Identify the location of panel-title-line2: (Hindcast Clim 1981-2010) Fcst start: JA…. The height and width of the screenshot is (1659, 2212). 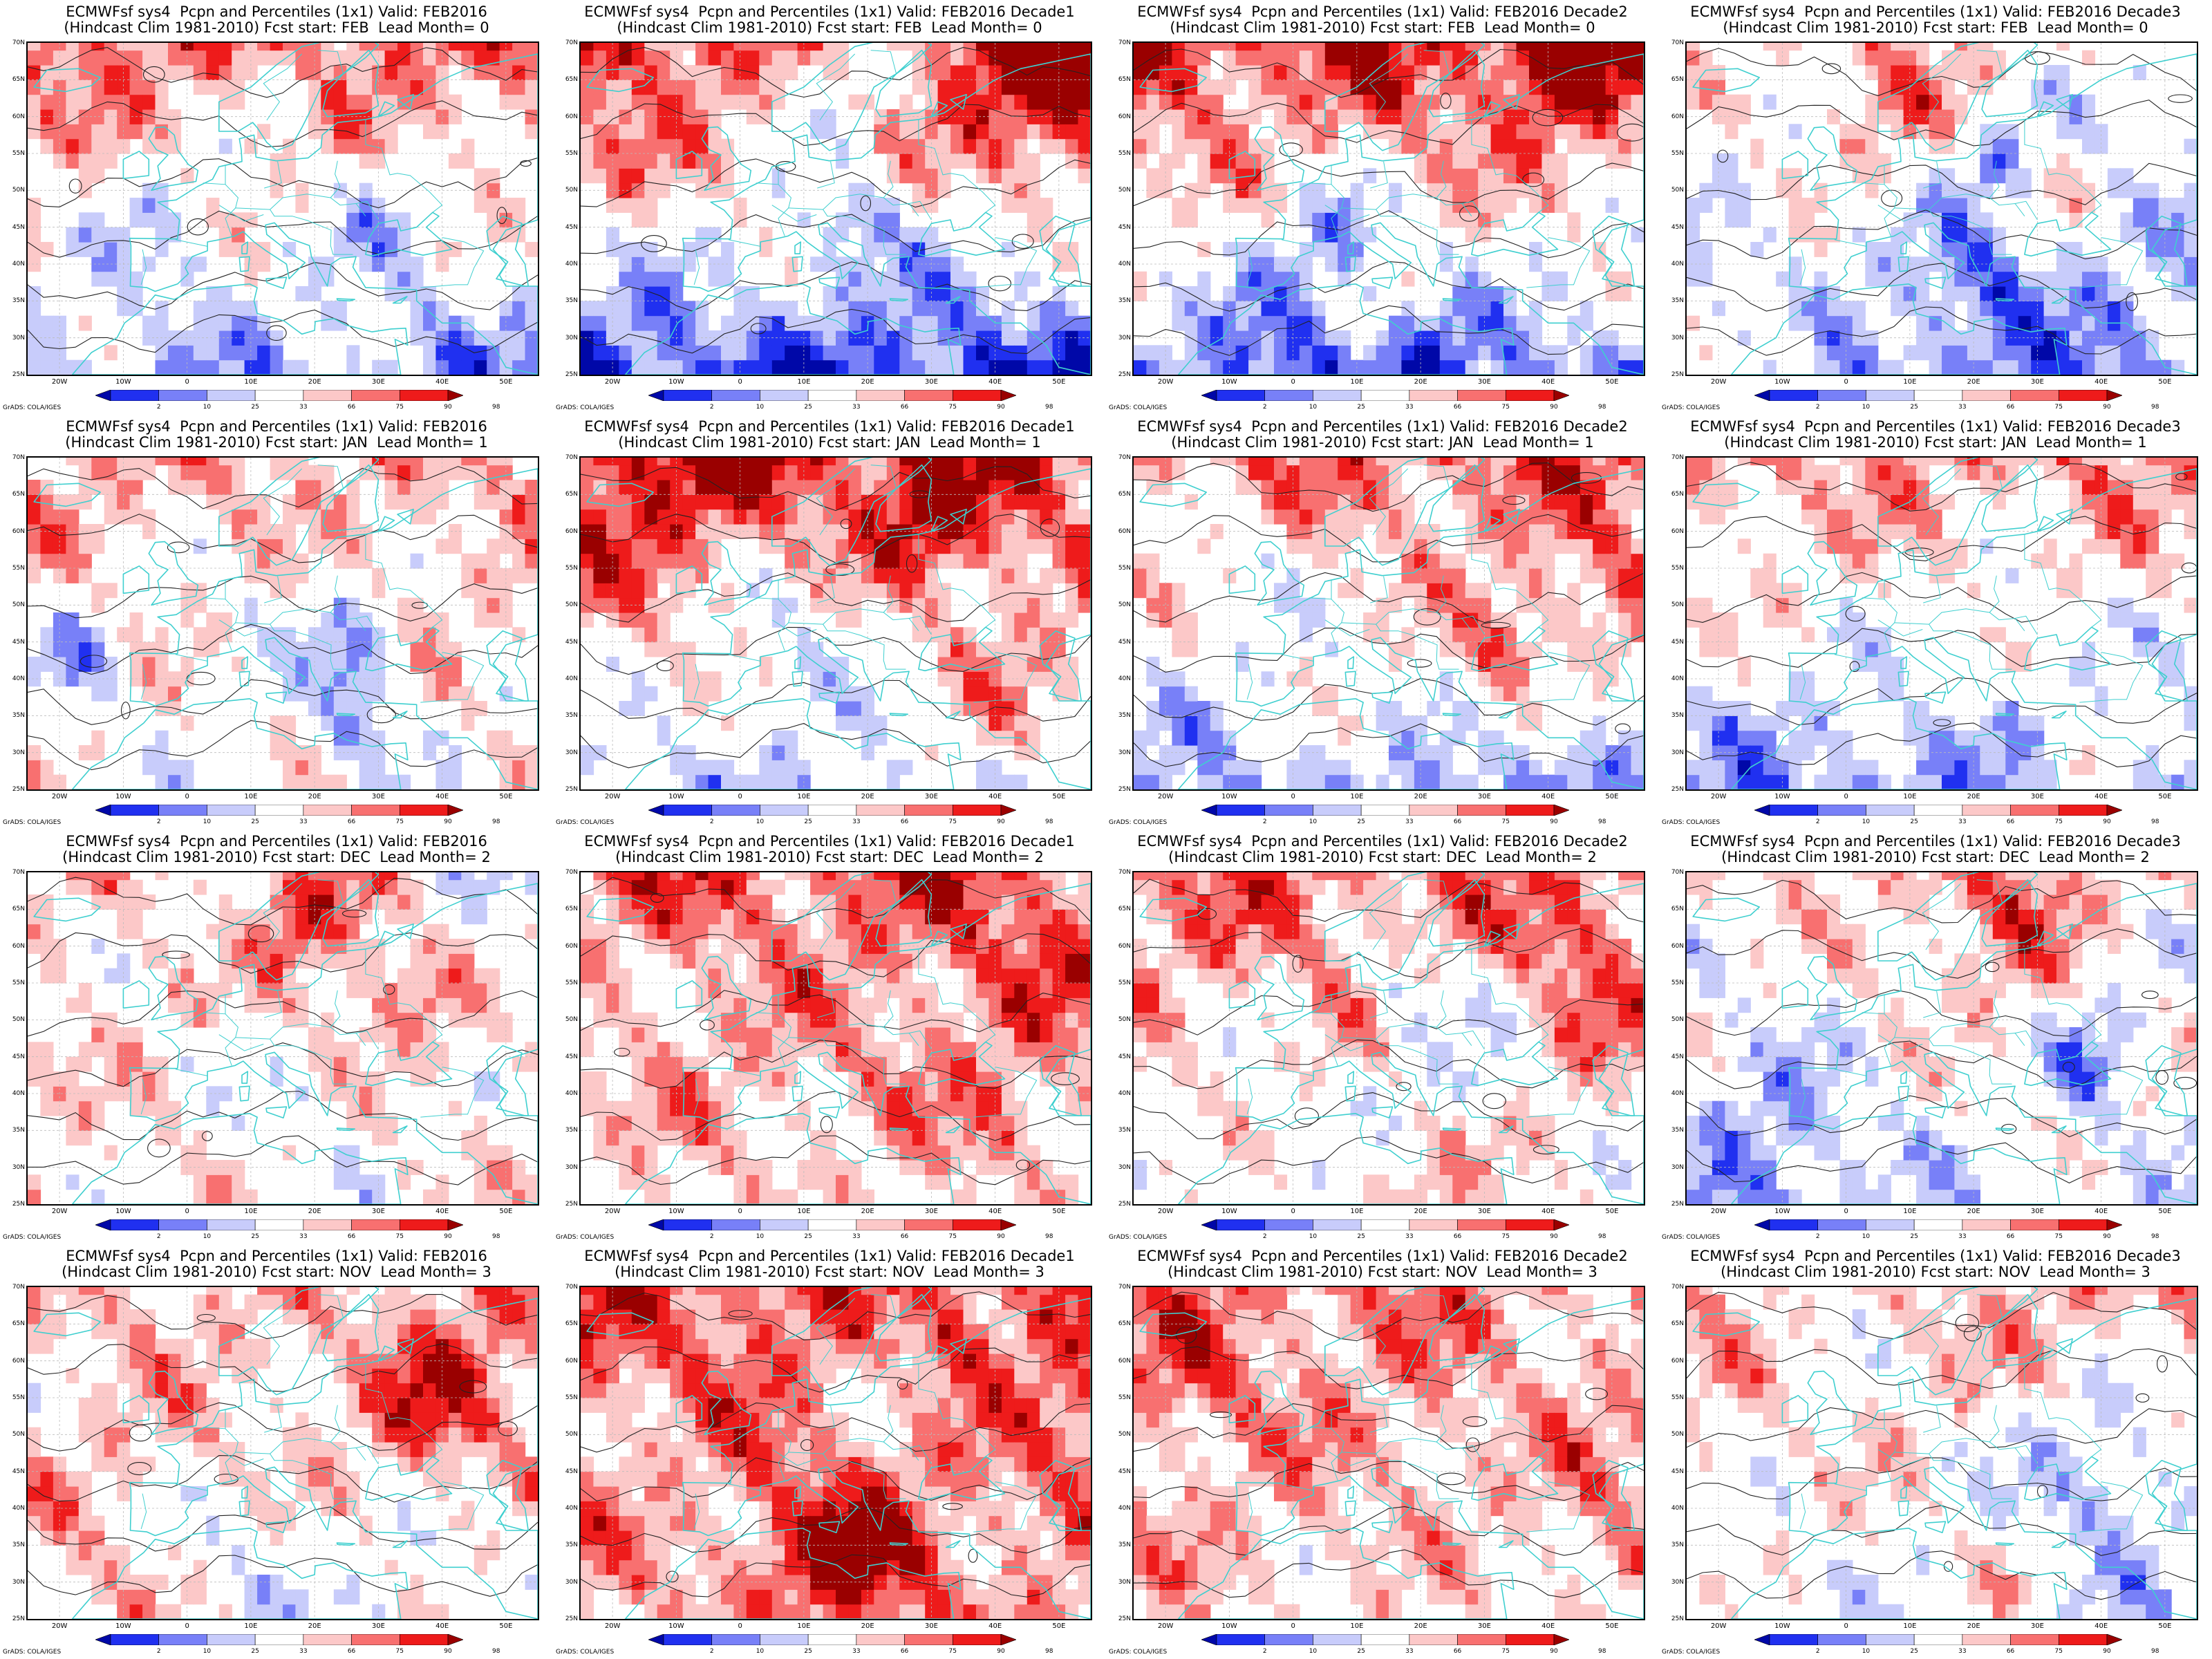
(276, 442).